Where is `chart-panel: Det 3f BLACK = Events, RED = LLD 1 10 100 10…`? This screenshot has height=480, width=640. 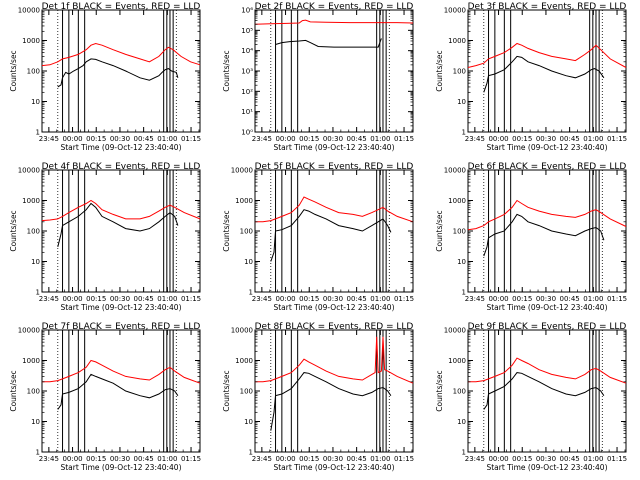 chart-panel: Det 3f BLACK = Events, RED = LLD 1 10 100 10… is located at coordinates (531, 77).